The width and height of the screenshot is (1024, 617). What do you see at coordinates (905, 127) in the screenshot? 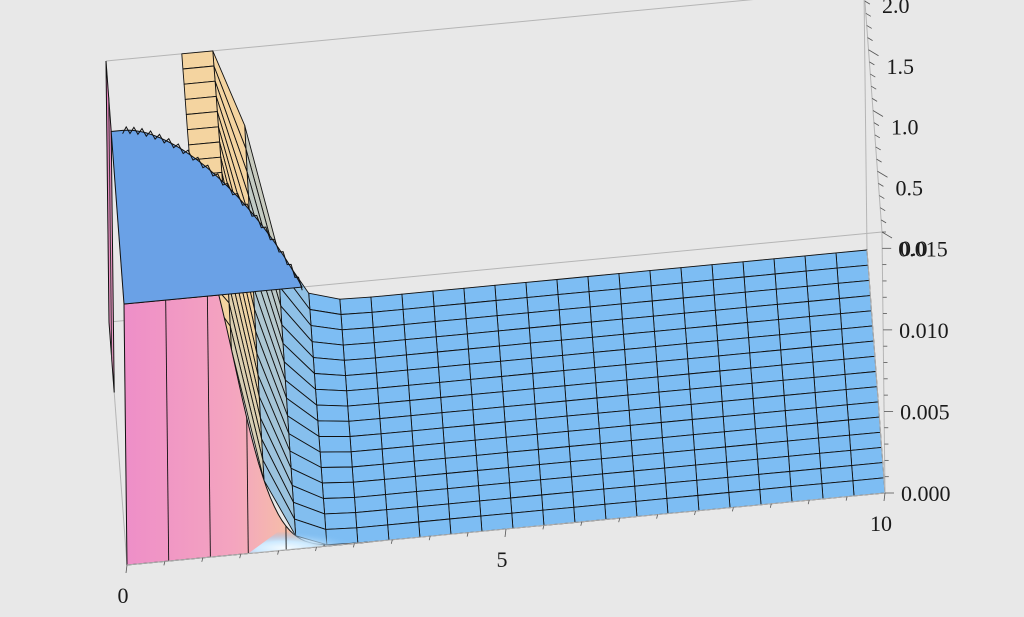
I see `y-tick-label-2: 1.0` at bounding box center [905, 127].